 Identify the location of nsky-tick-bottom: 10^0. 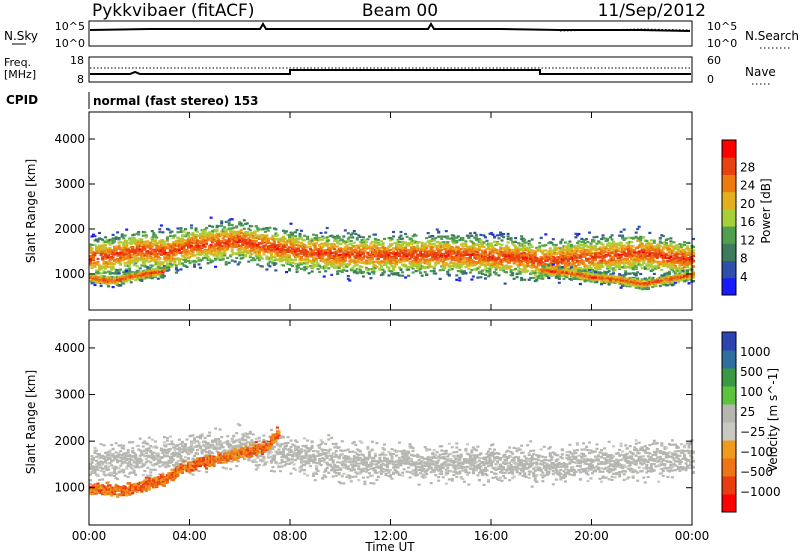
(70, 43).